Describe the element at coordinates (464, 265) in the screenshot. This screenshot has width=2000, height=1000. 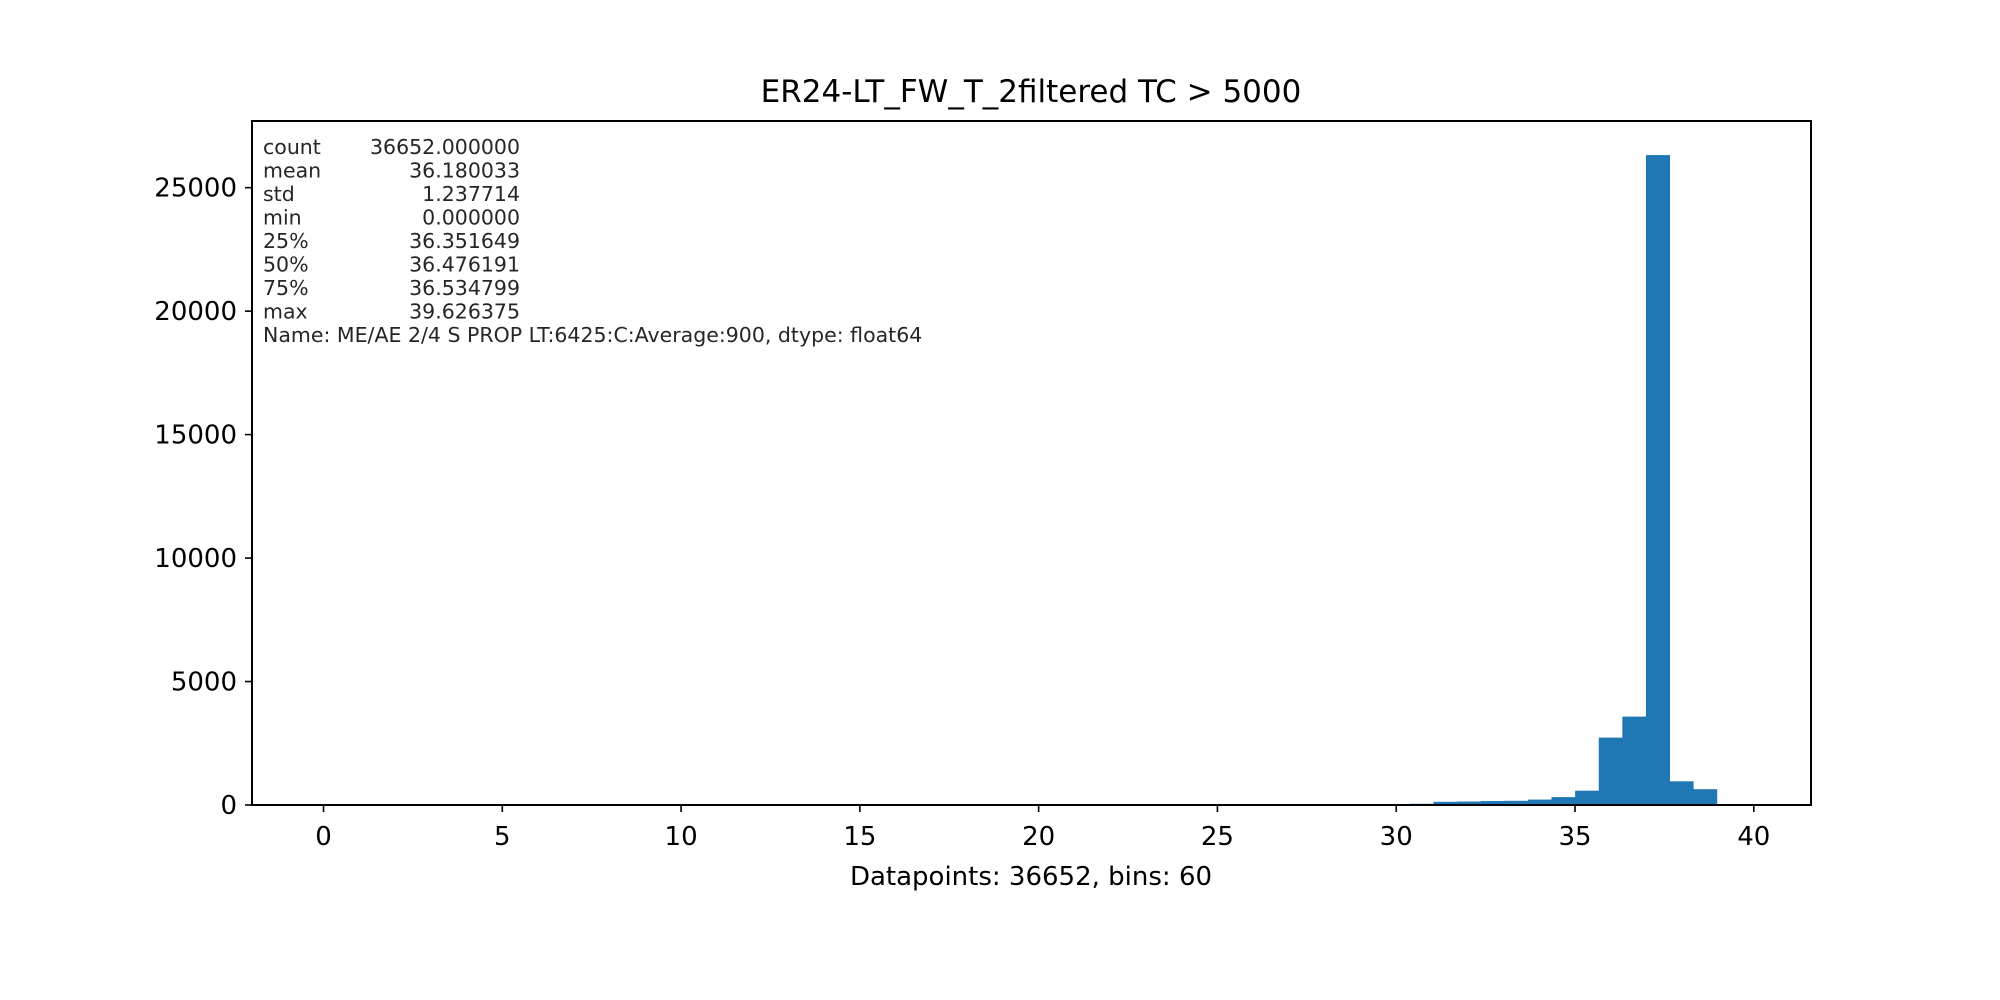
I see `stats-value: 36.476191` at that location.